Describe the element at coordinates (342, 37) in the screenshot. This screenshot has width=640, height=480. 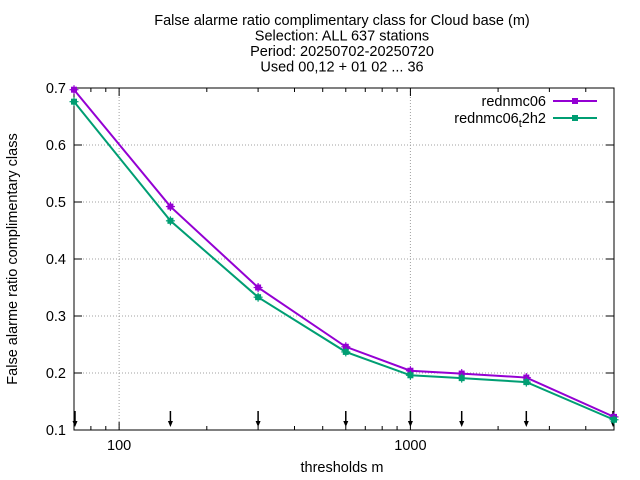
I see `title-line: Selection: ALL 637 stations` at that location.